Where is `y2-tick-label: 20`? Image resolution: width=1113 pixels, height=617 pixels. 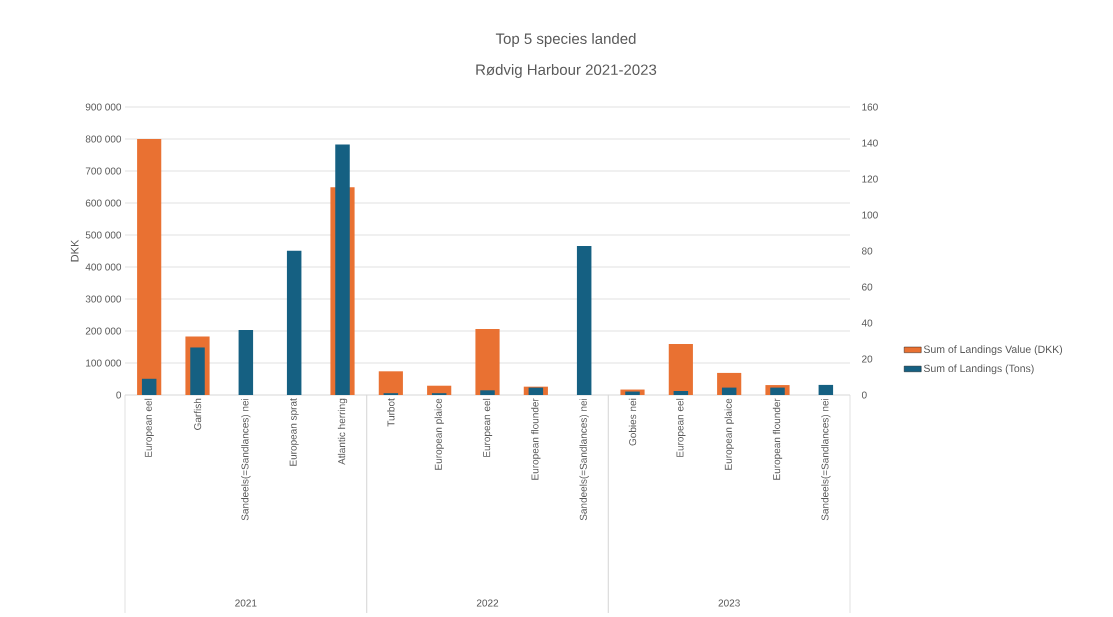 y2-tick-label: 20 is located at coordinates (867, 359).